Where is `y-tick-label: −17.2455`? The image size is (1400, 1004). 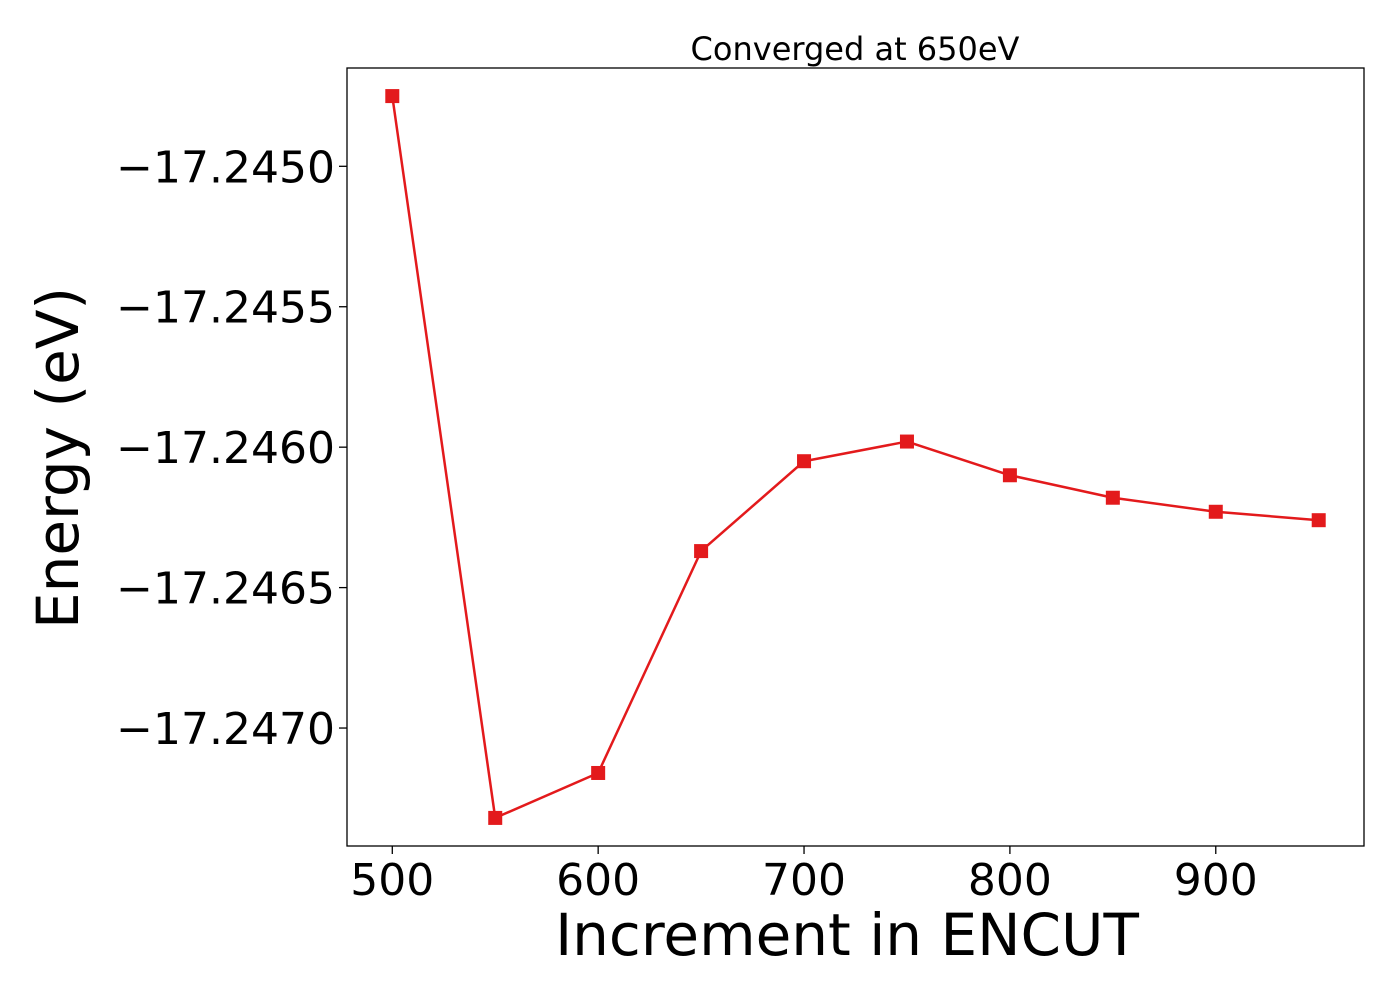 y-tick-label: −17.2455 is located at coordinates (225, 308).